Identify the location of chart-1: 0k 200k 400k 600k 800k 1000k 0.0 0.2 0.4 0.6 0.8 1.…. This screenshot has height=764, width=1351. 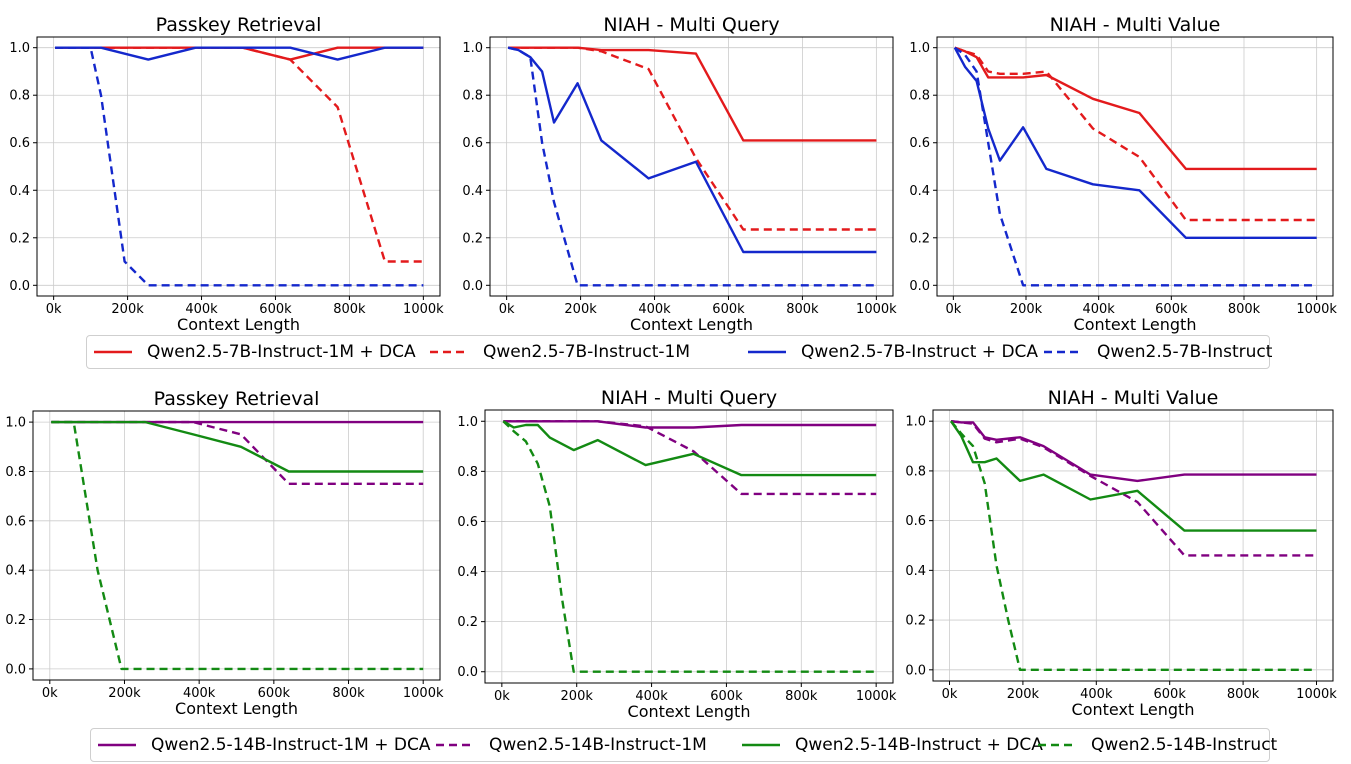
(226, 174).